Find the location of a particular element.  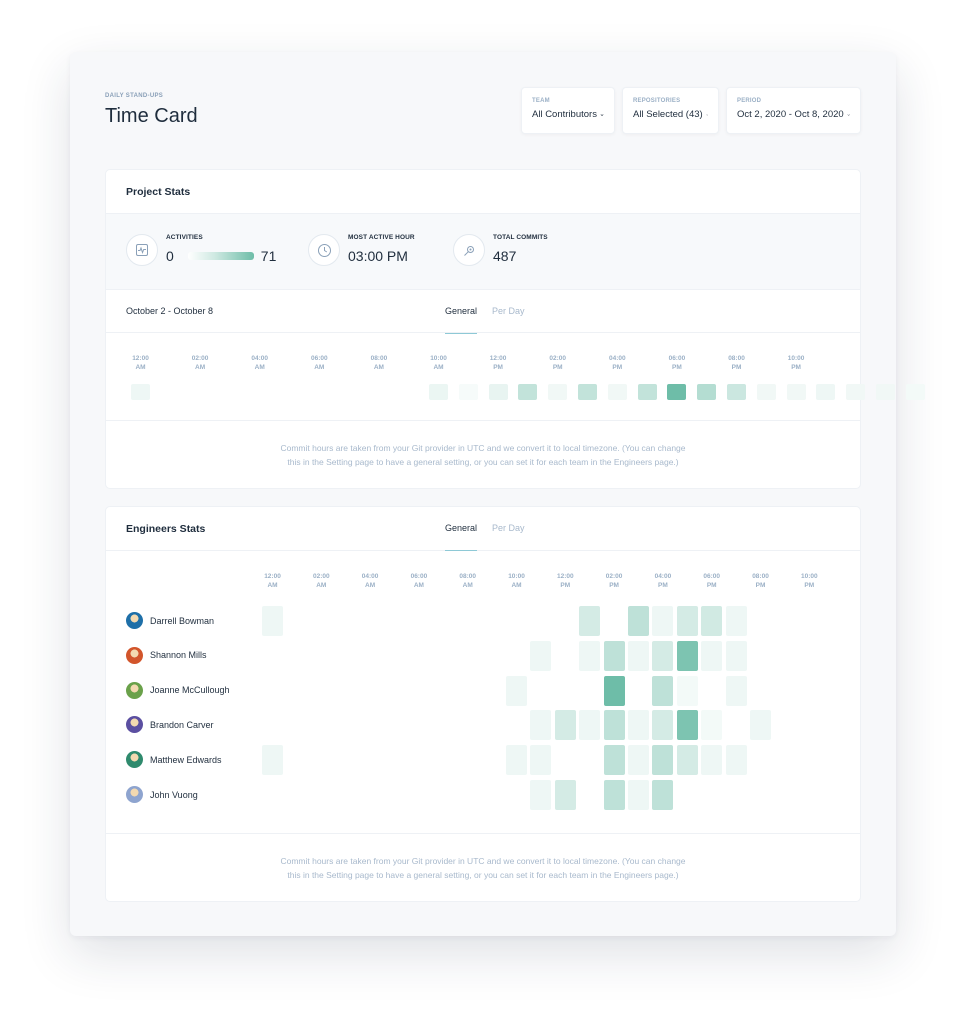

hour-label: 06:00 AM is located at coordinates (419, 581).